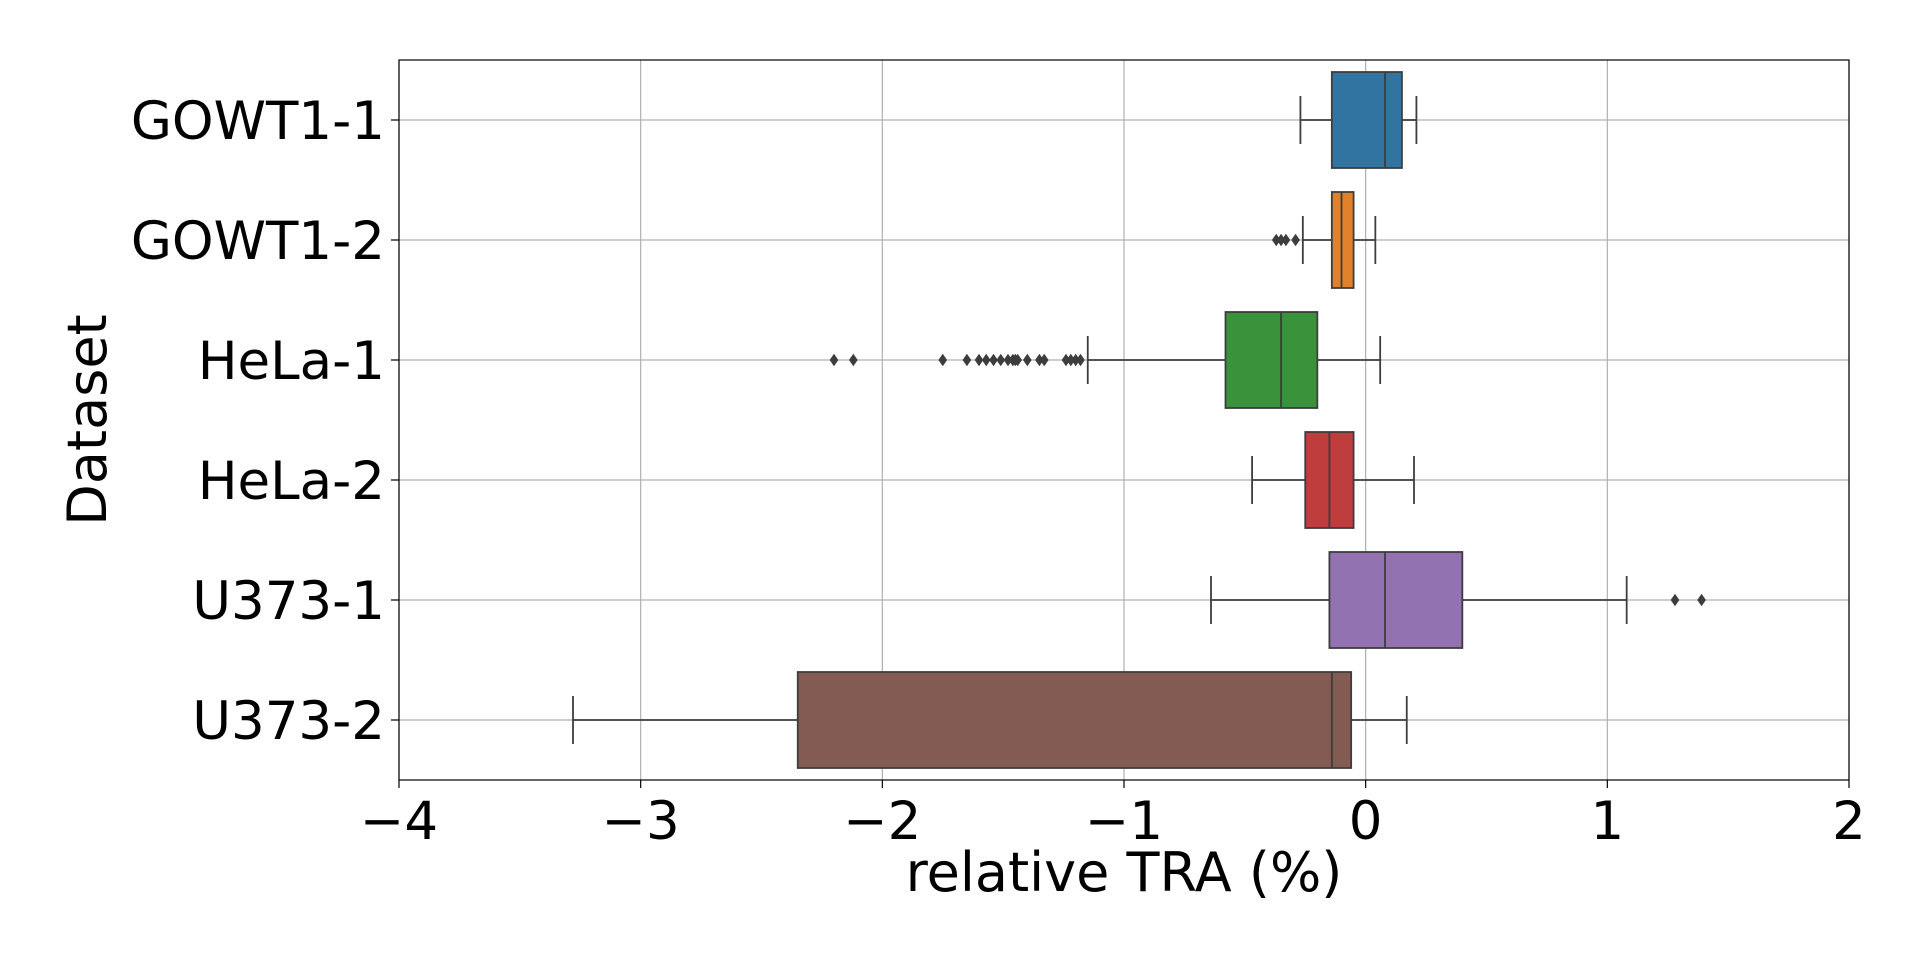 The image size is (1920, 961). Describe the element at coordinates (1124, 821) in the screenshot. I see `x-tick-label: −1` at that location.